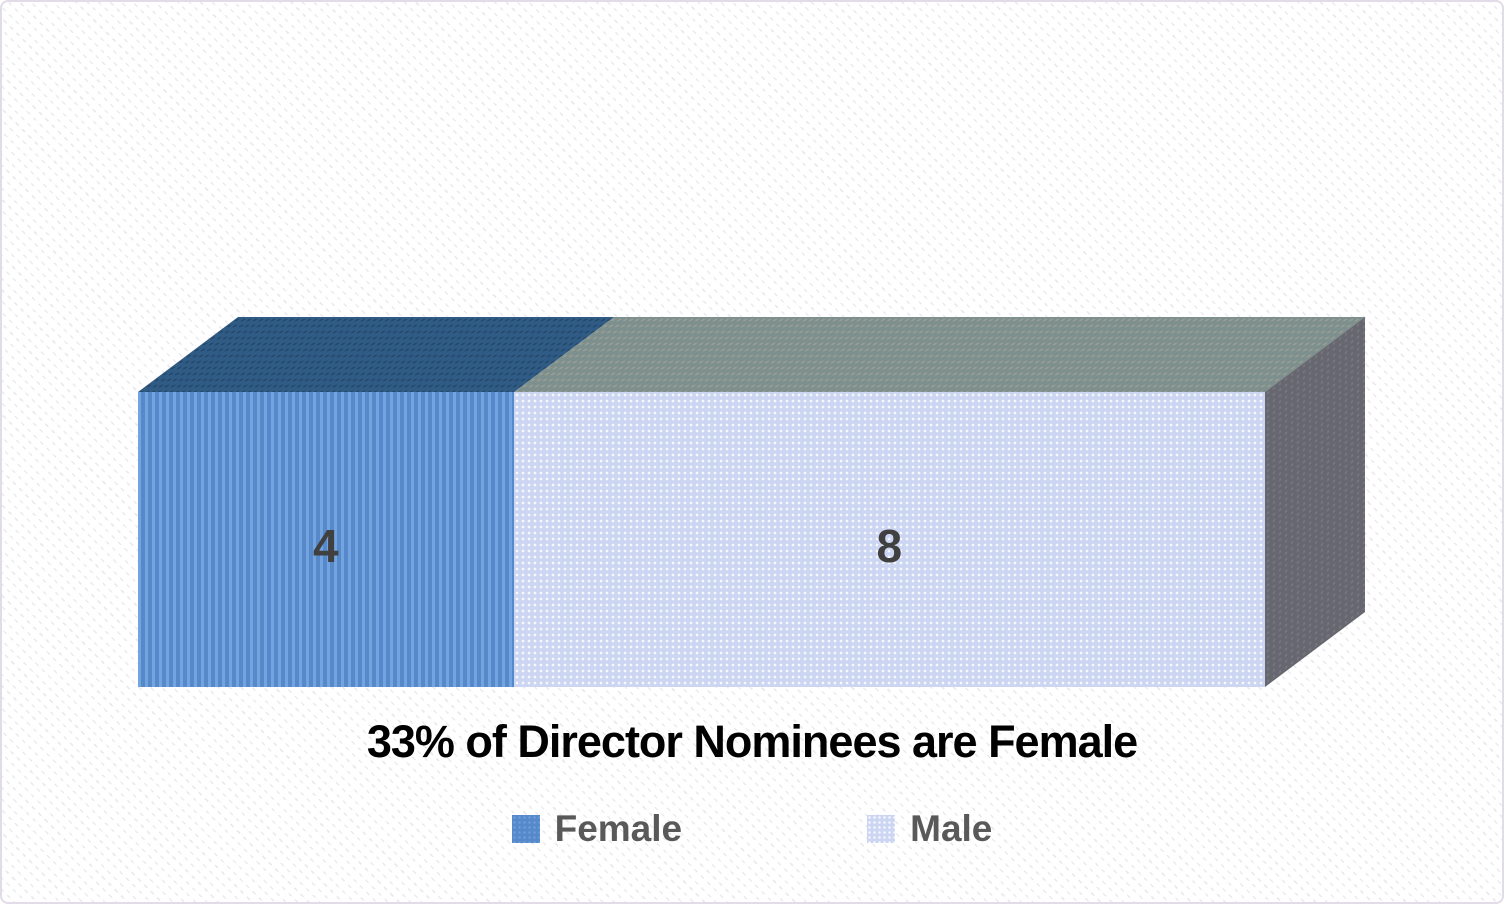 This screenshot has width=1504, height=904. I want to click on legend: Female Male, so click(752, 829).